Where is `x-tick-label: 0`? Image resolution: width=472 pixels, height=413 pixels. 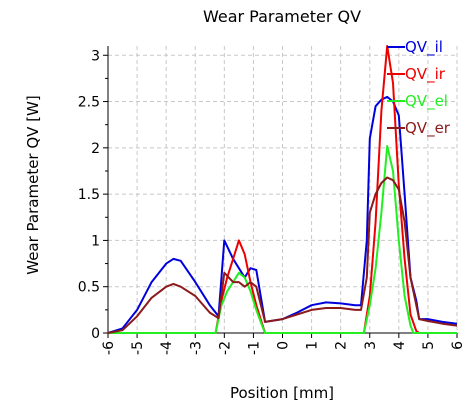
x-tick-label: 0 is located at coordinates (284, 345).